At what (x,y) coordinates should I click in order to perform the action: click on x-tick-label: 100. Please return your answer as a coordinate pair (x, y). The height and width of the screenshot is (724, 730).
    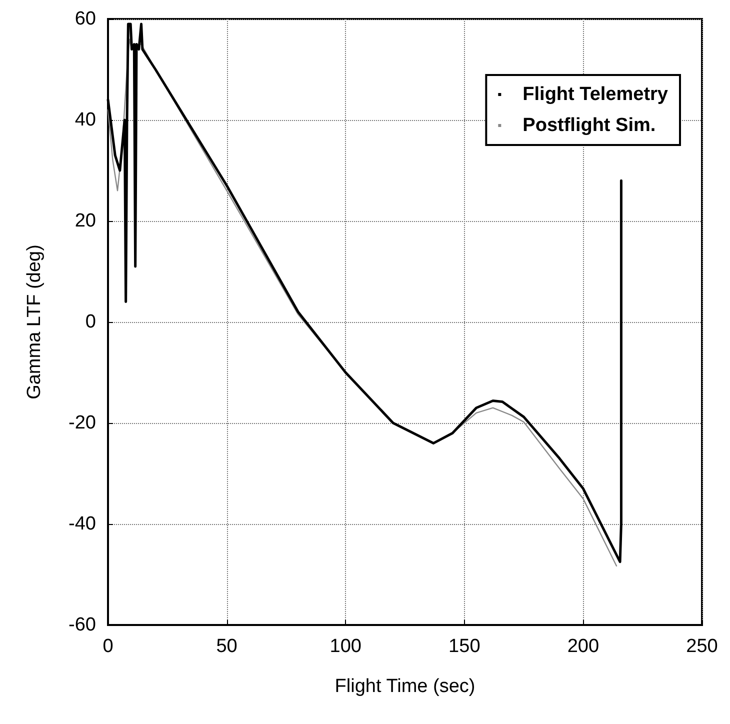
    Looking at the image, I should click on (346, 646).